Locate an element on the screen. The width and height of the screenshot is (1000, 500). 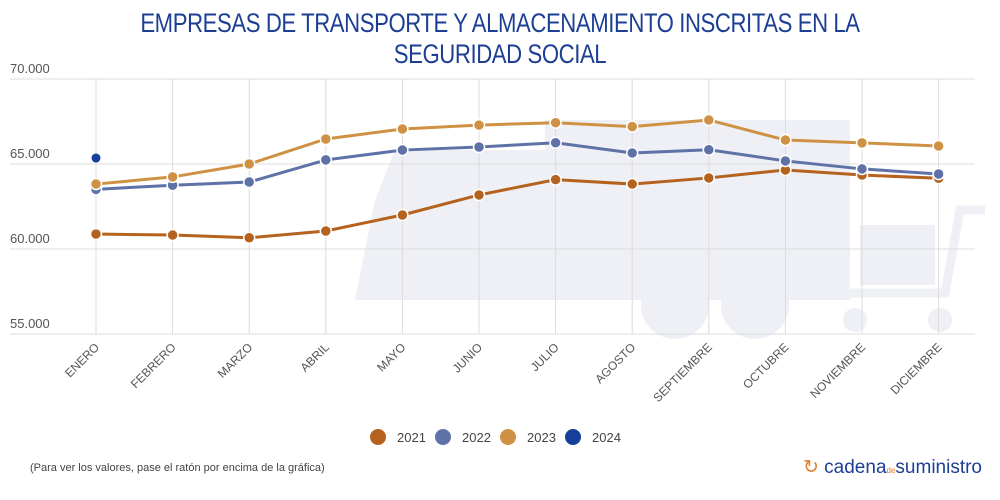
x-tick-label: AGOSTO is located at coordinates (615, 363).